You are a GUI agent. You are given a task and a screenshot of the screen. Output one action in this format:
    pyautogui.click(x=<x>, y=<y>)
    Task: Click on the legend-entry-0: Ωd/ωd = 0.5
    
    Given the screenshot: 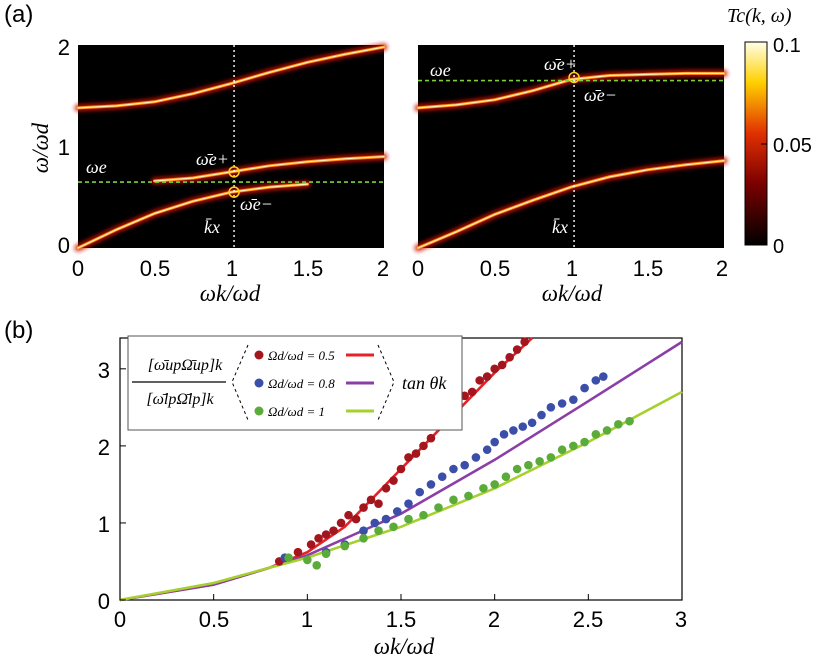 What is the action you would take?
    pyautogui.click(x=301, y=355)
    